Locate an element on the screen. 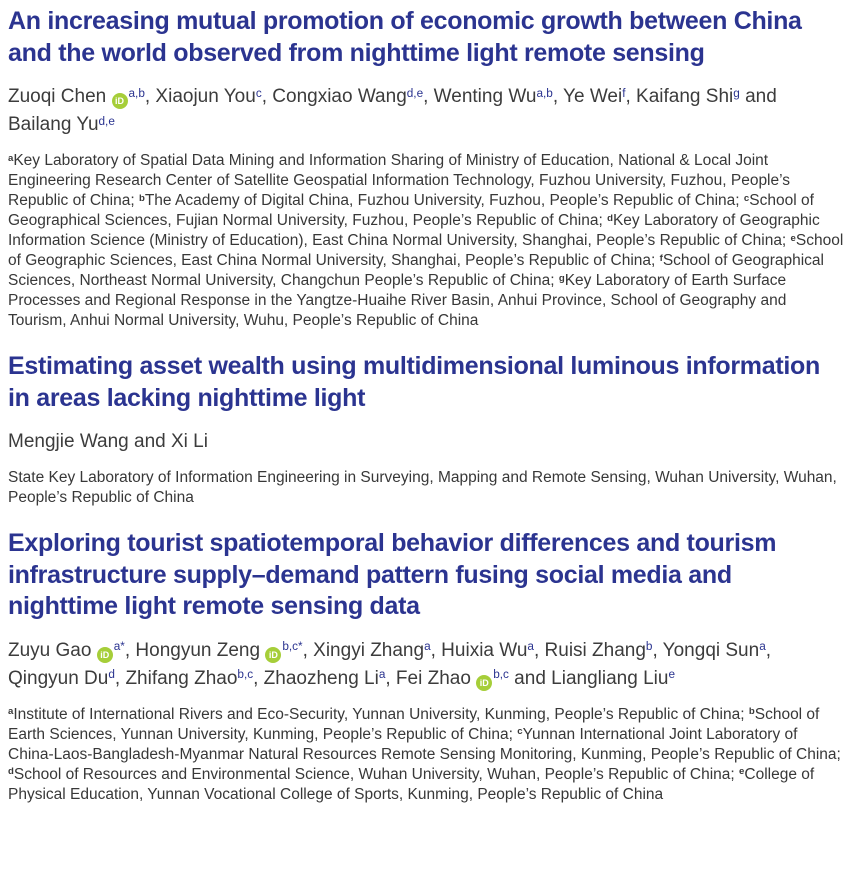 This screenshot has width=856, height=870. affiliation-marker-superscript: a* is located at coordinates (119, 647).